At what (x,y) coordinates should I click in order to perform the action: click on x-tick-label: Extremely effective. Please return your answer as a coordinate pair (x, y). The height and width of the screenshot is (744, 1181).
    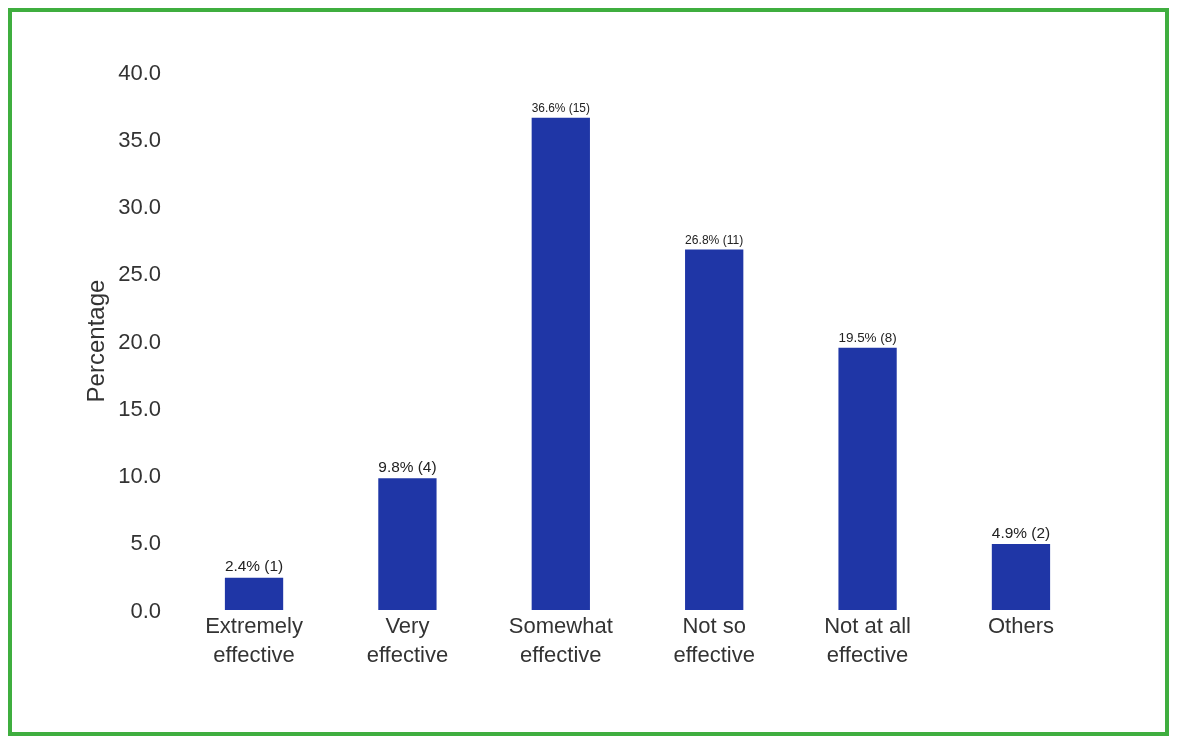
    Looking at the image, I should click on (254, 640).